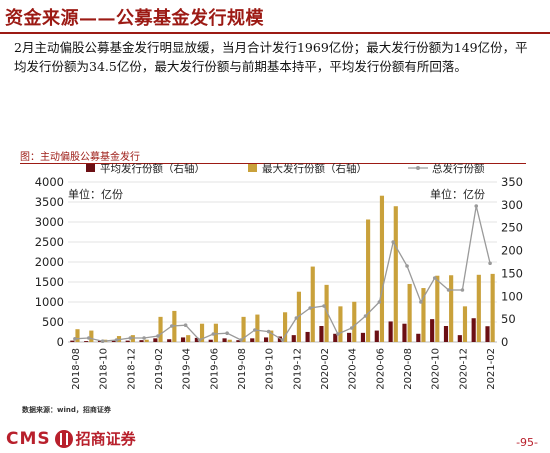 The image size is (550, 453). I want to click on legend-label-avg: 平均发行份额（右轴）, so click(152, 168).